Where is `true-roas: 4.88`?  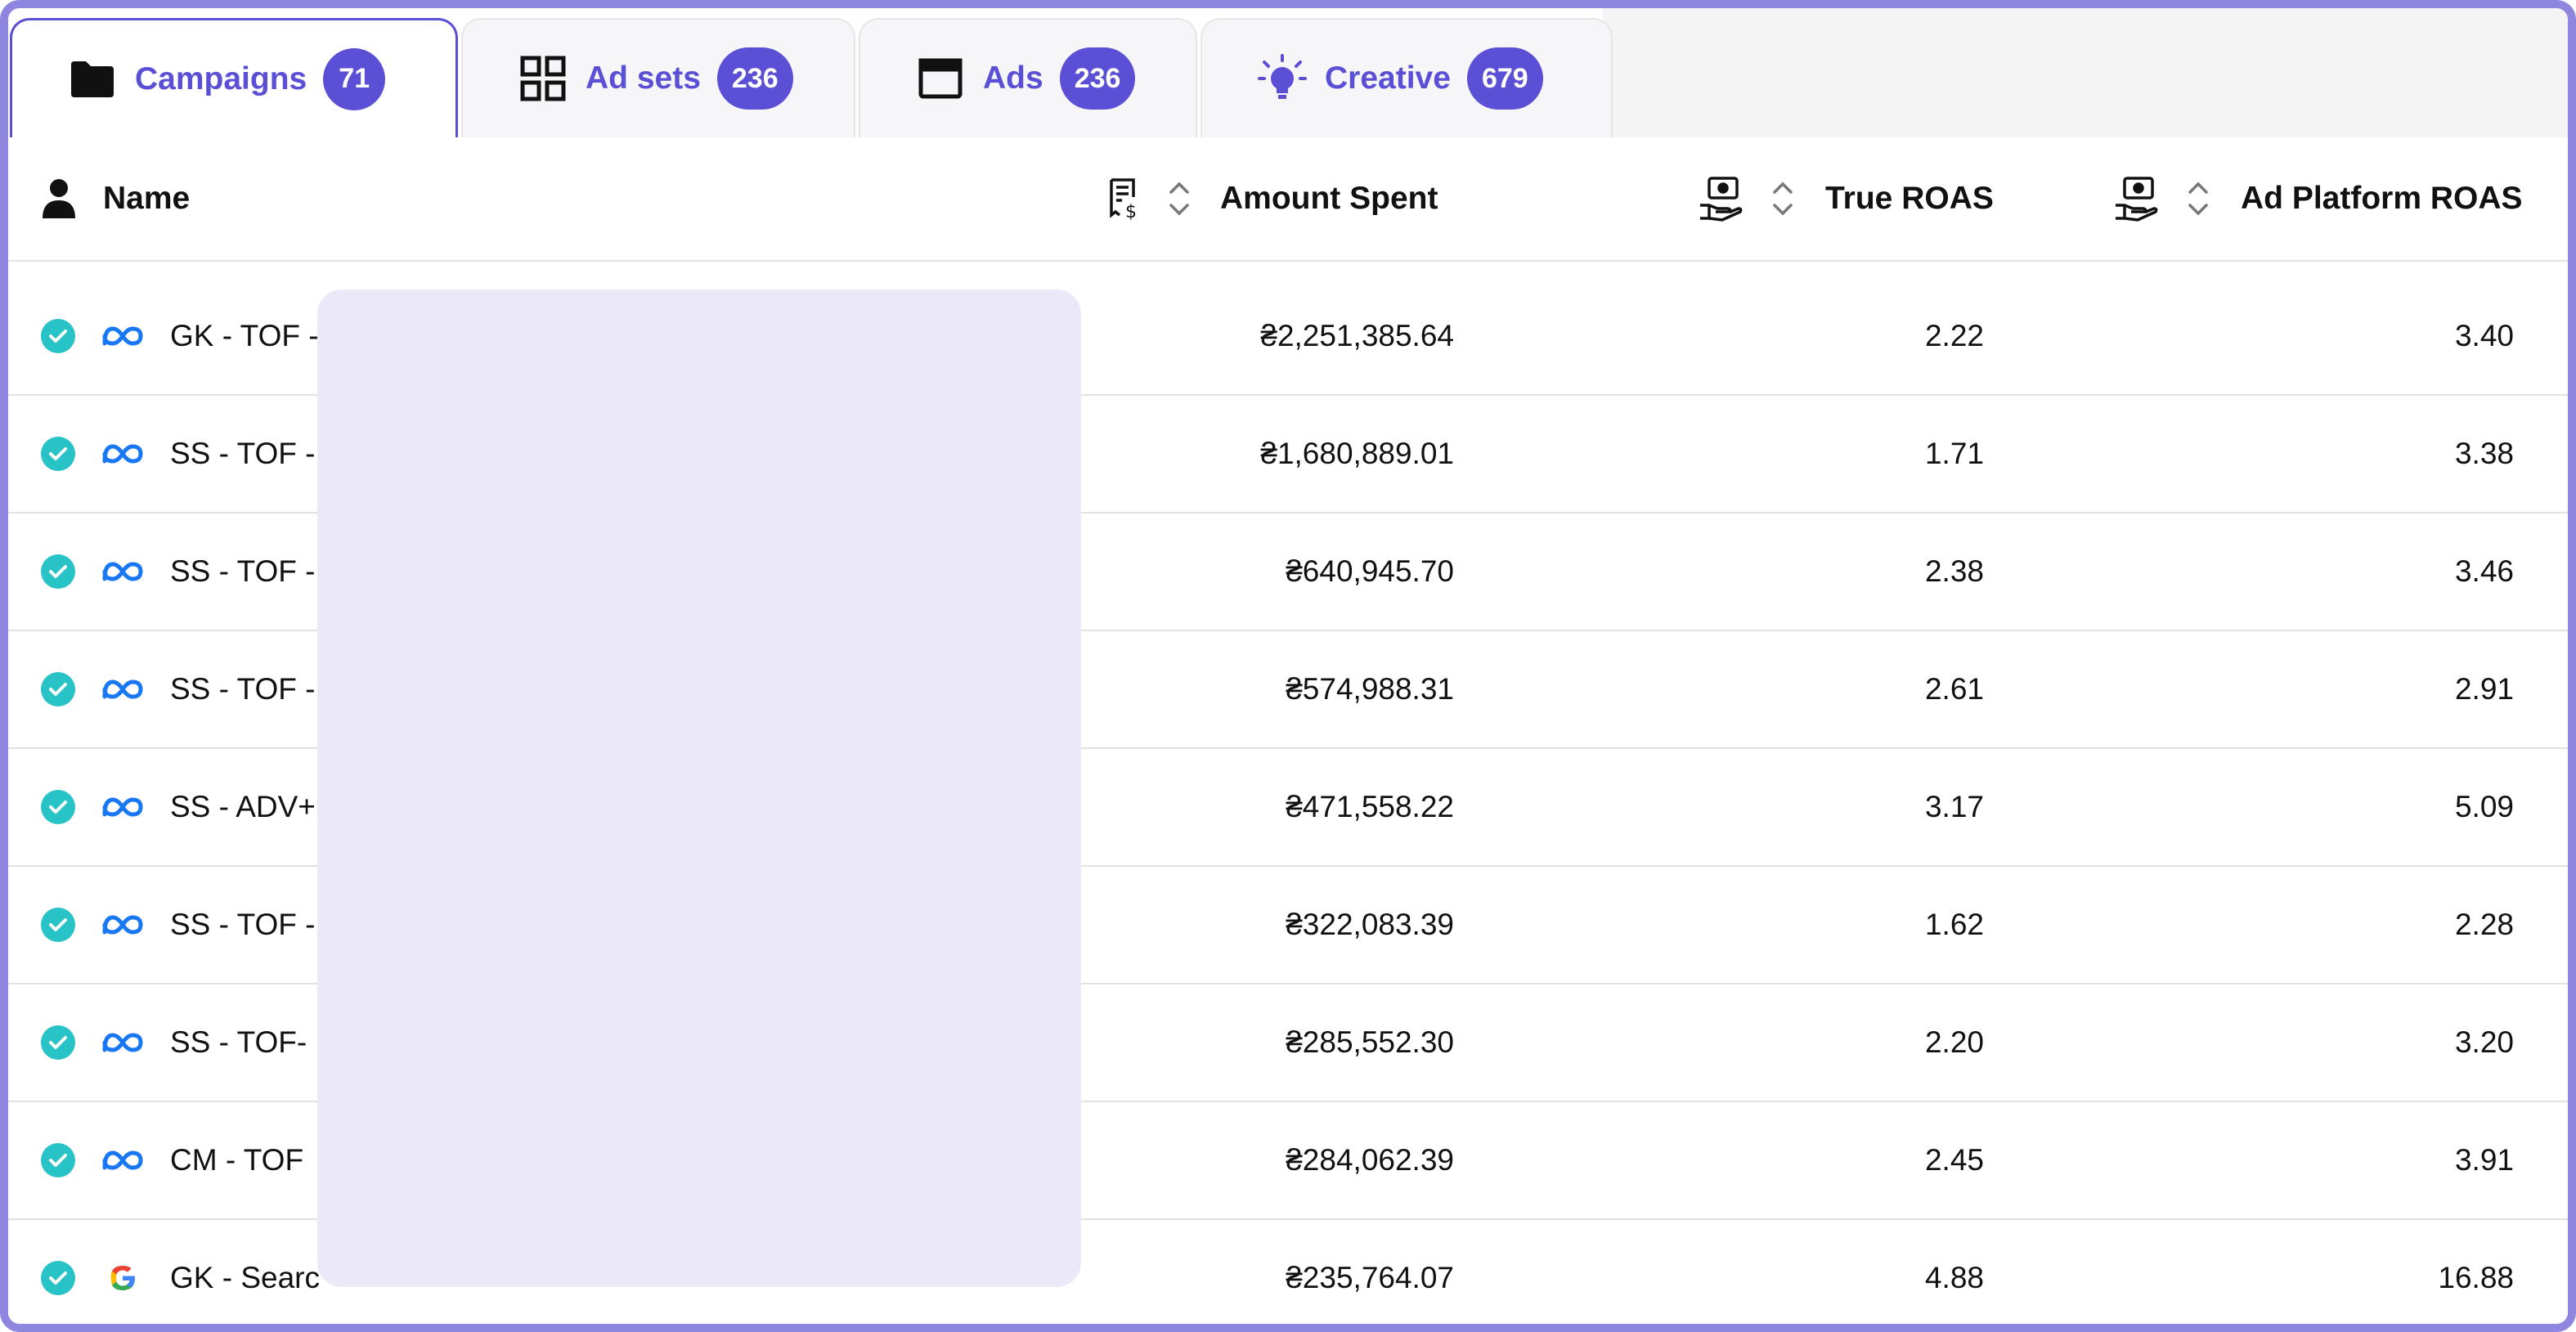
true-roas: 4.88 is located at coordinates (1954, 1278).